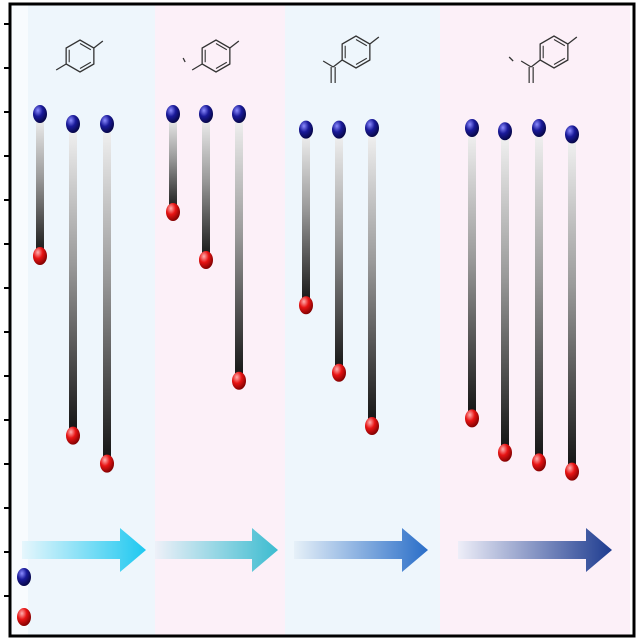 The height and width of the screenshot is (640, 640). I want to click on panel-1-arrow-icon, so click(84, 550).